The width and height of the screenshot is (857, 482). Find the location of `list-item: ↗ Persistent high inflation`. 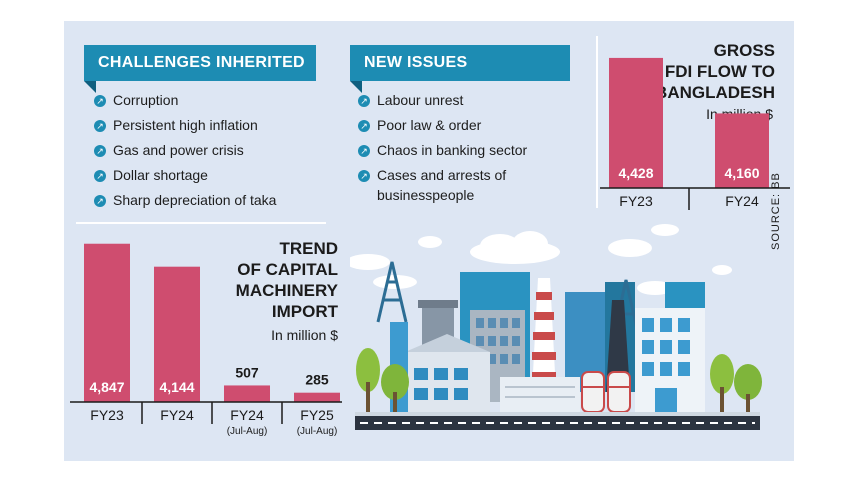

list-item: ↗ Persistent high inflation is located at coordinates (214, 125).